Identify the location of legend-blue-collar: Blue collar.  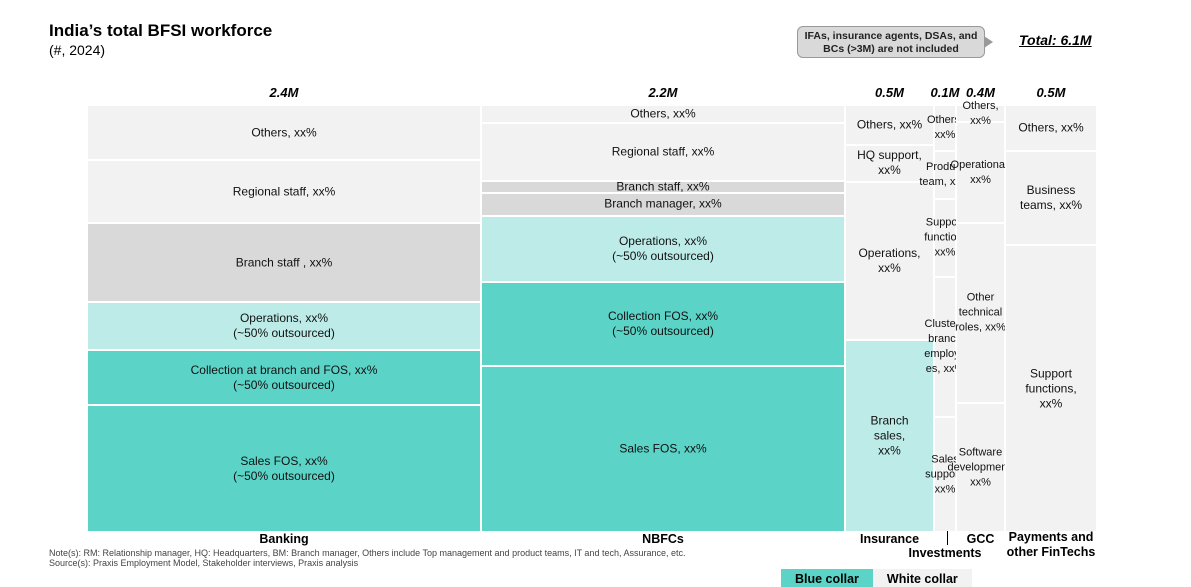
(827, 578).